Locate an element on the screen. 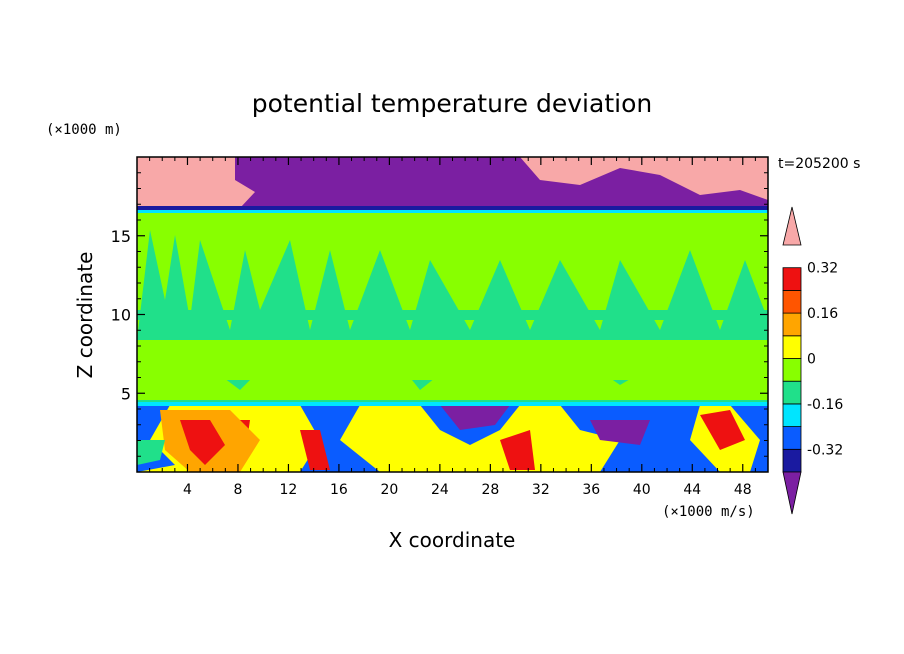 This screenshot has width=904, height=654. field-boundary-top-cyan is located at coordinates (452, 404).